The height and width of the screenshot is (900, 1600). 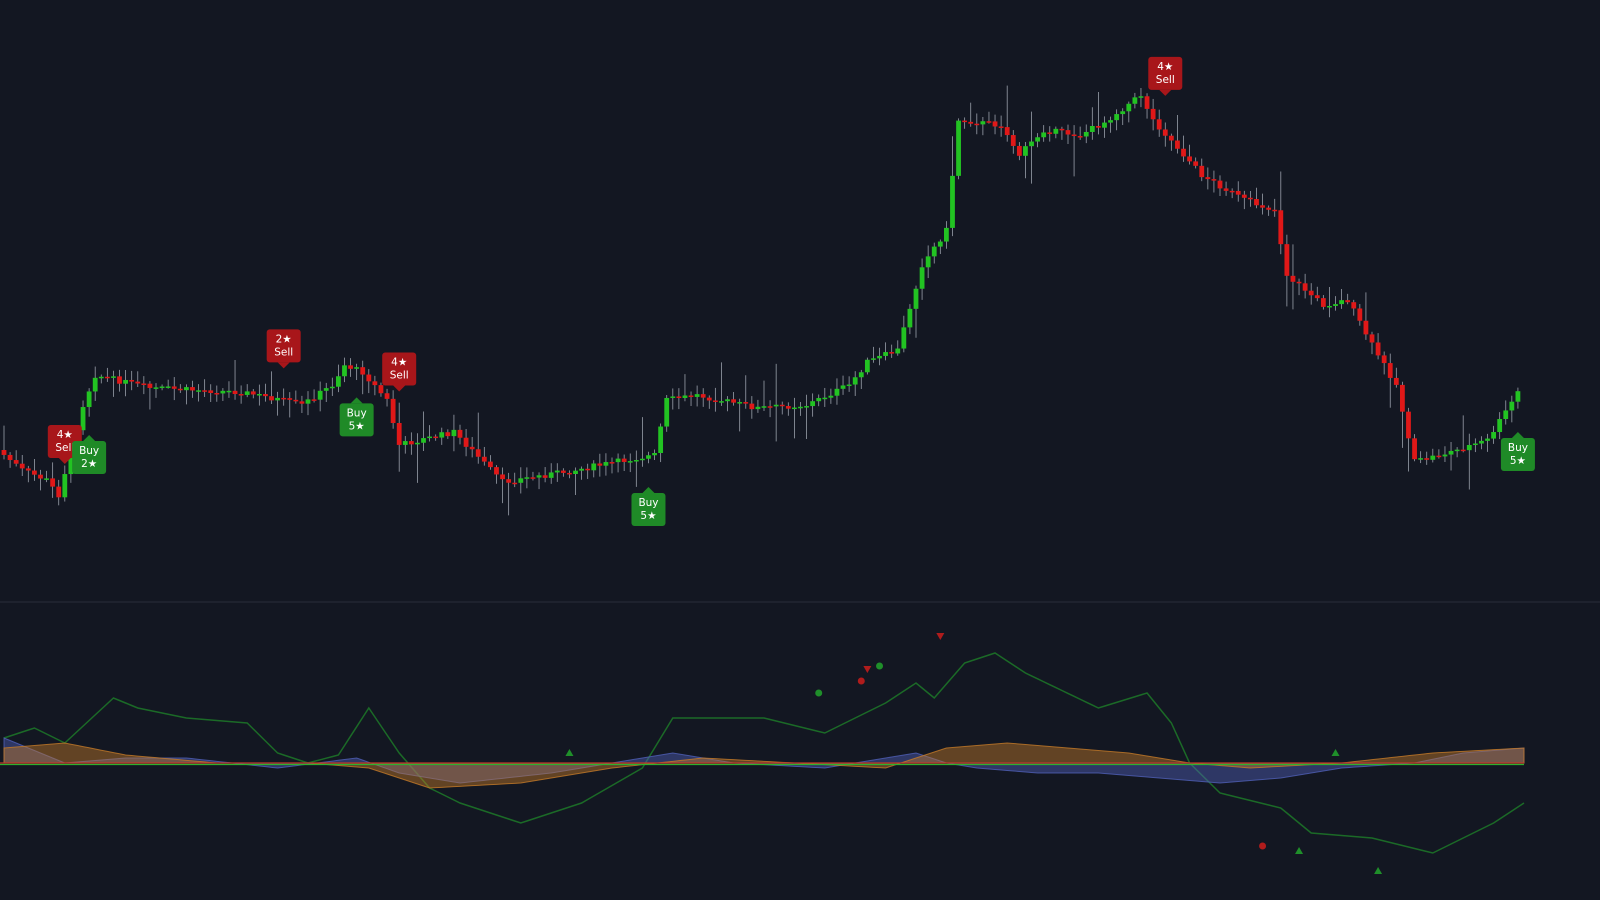 What do you see at coordinates (357, 426) in the screenshot?
I see `badge-stars-text: 5★` at bounding box center [357, 426].